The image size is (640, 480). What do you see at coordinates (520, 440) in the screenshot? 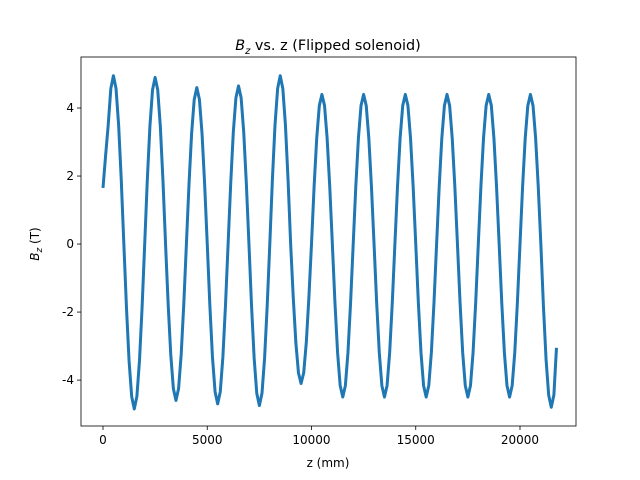
I see `x-tick-label: 20000` at bounding box center [520, 440].